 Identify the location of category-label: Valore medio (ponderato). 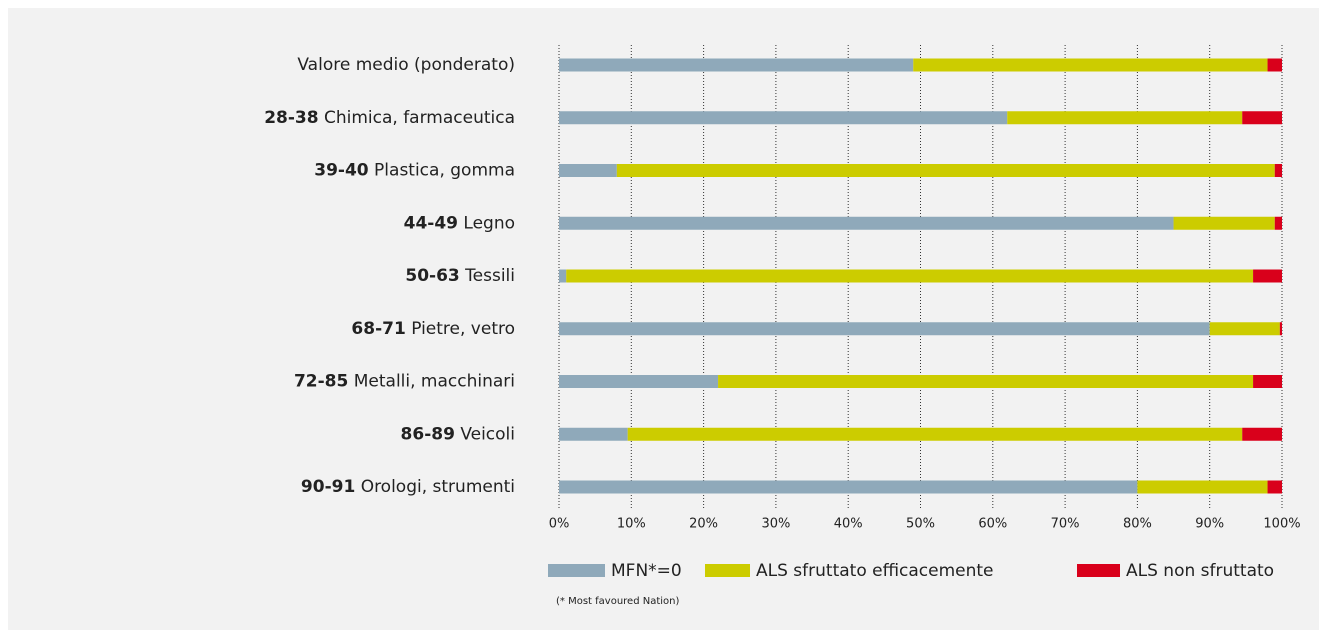
(406, 65).